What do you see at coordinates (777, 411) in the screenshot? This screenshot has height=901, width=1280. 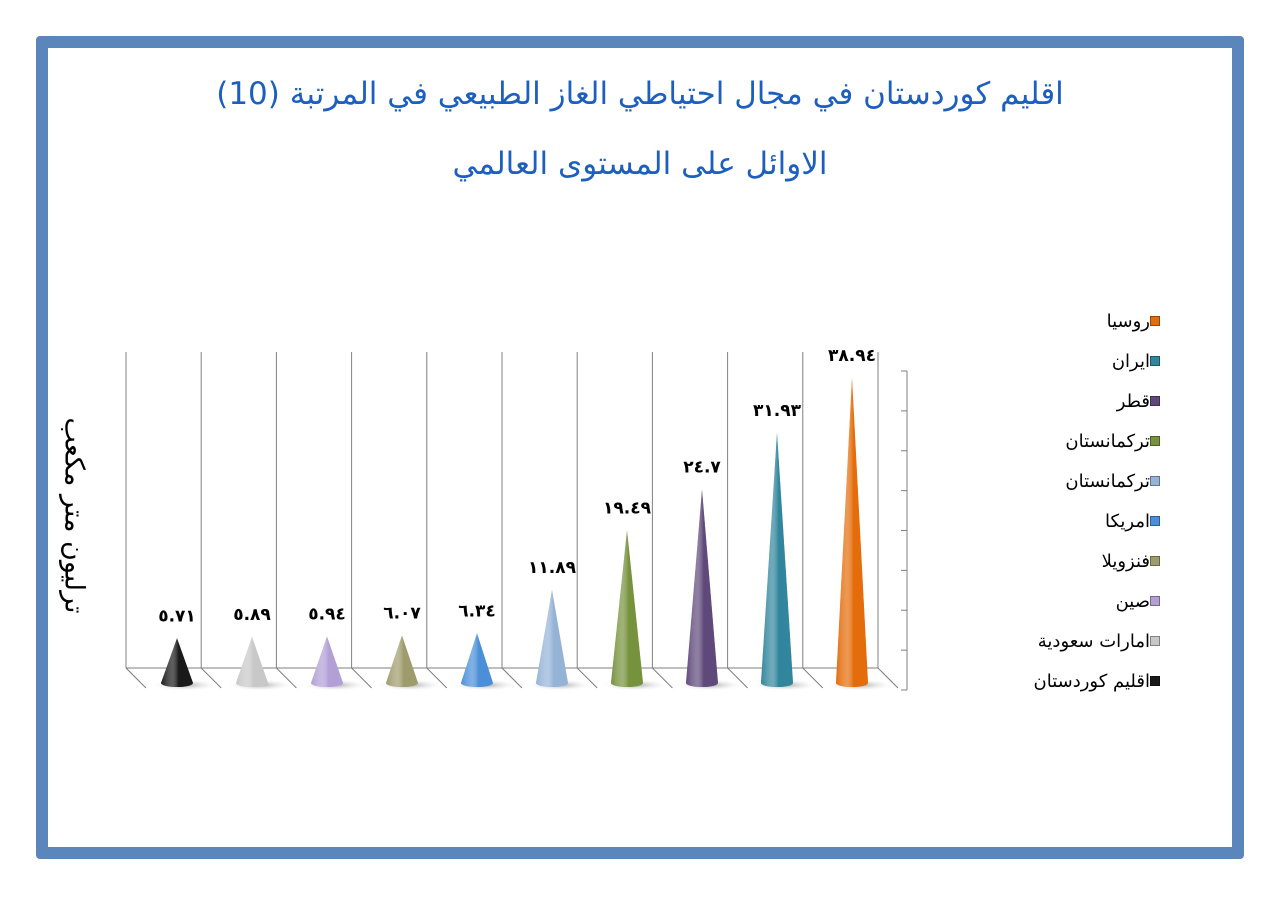 I see `data-label: ٣١.٩٣` at bounding box center [777, 411].